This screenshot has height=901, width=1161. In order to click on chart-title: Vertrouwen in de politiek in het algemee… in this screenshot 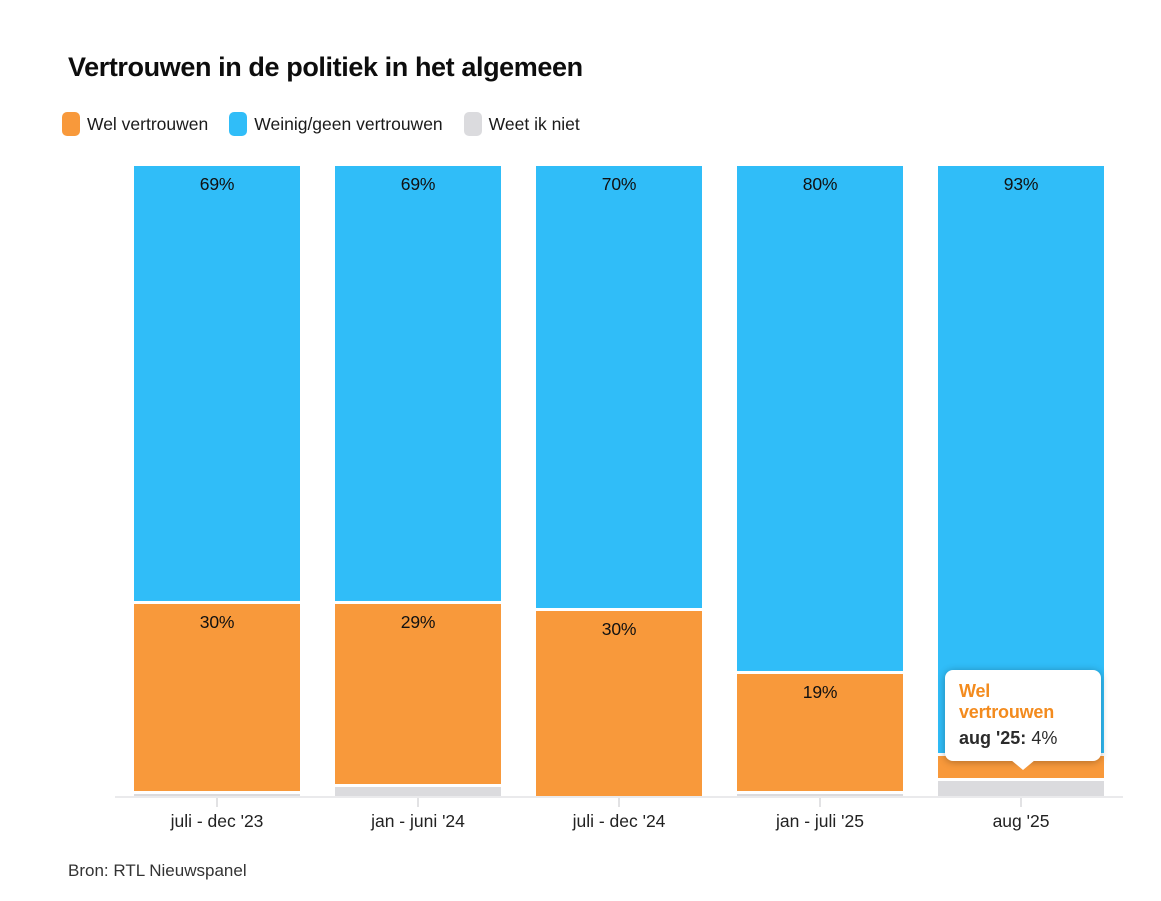, I will do `click(325, 67)`.